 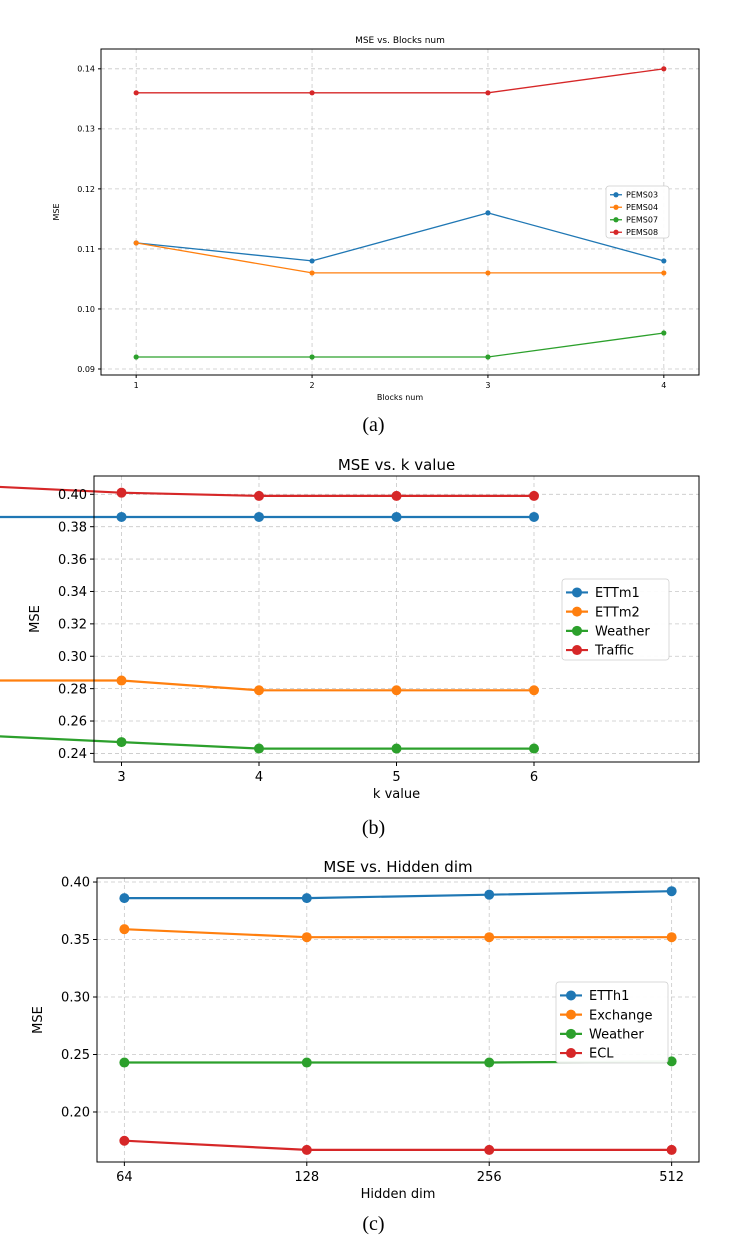 I want to click on x-axis-label: Hidden dim, so click(x=398, y=1194).